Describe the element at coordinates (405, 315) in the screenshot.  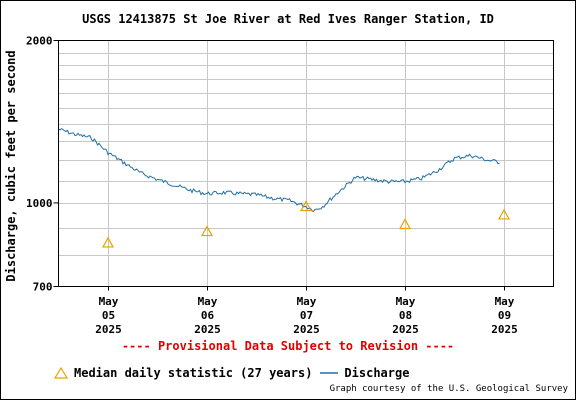
I see `x-tick-label: 08` at that location.